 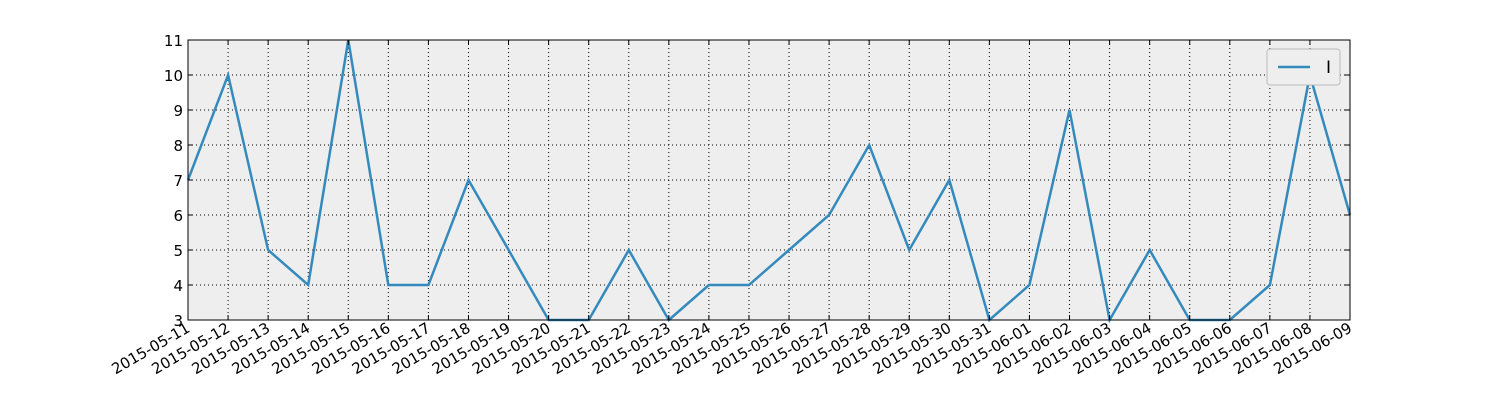 I want to click on y-tick-label: 6, so click(x=178, y=216).